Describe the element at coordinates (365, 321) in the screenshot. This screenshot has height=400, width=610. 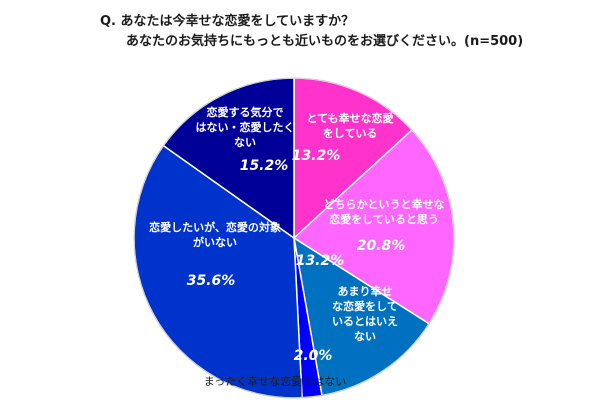
I see `slice-label: いるとはいえ` at that location.